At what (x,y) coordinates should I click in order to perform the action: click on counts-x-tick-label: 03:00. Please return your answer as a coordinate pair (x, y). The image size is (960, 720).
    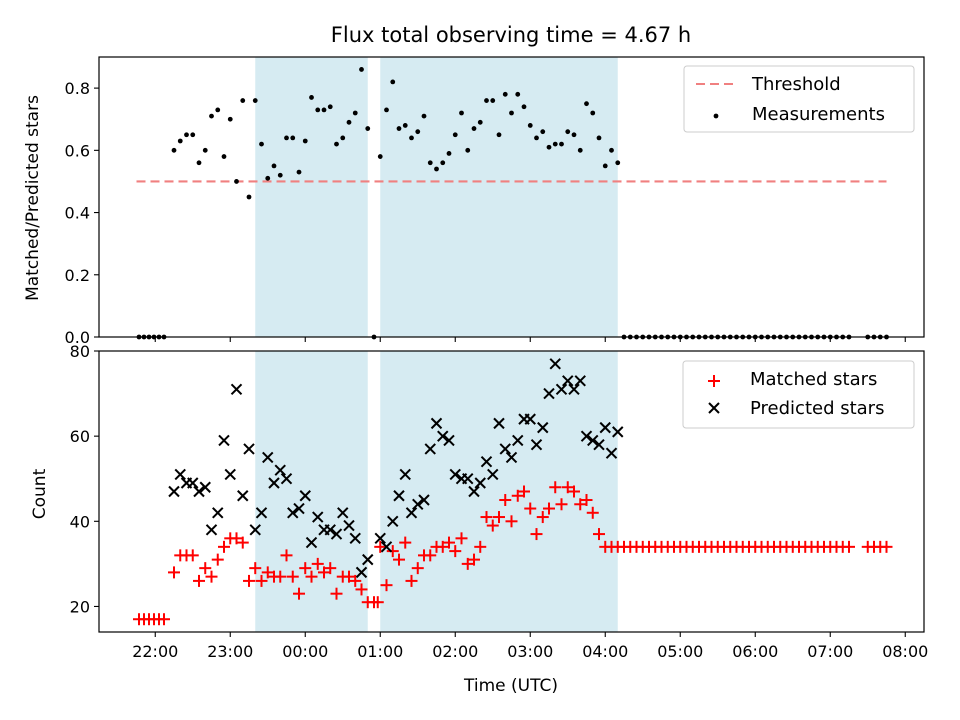
    Looking at the image, I should click on (530, 651).